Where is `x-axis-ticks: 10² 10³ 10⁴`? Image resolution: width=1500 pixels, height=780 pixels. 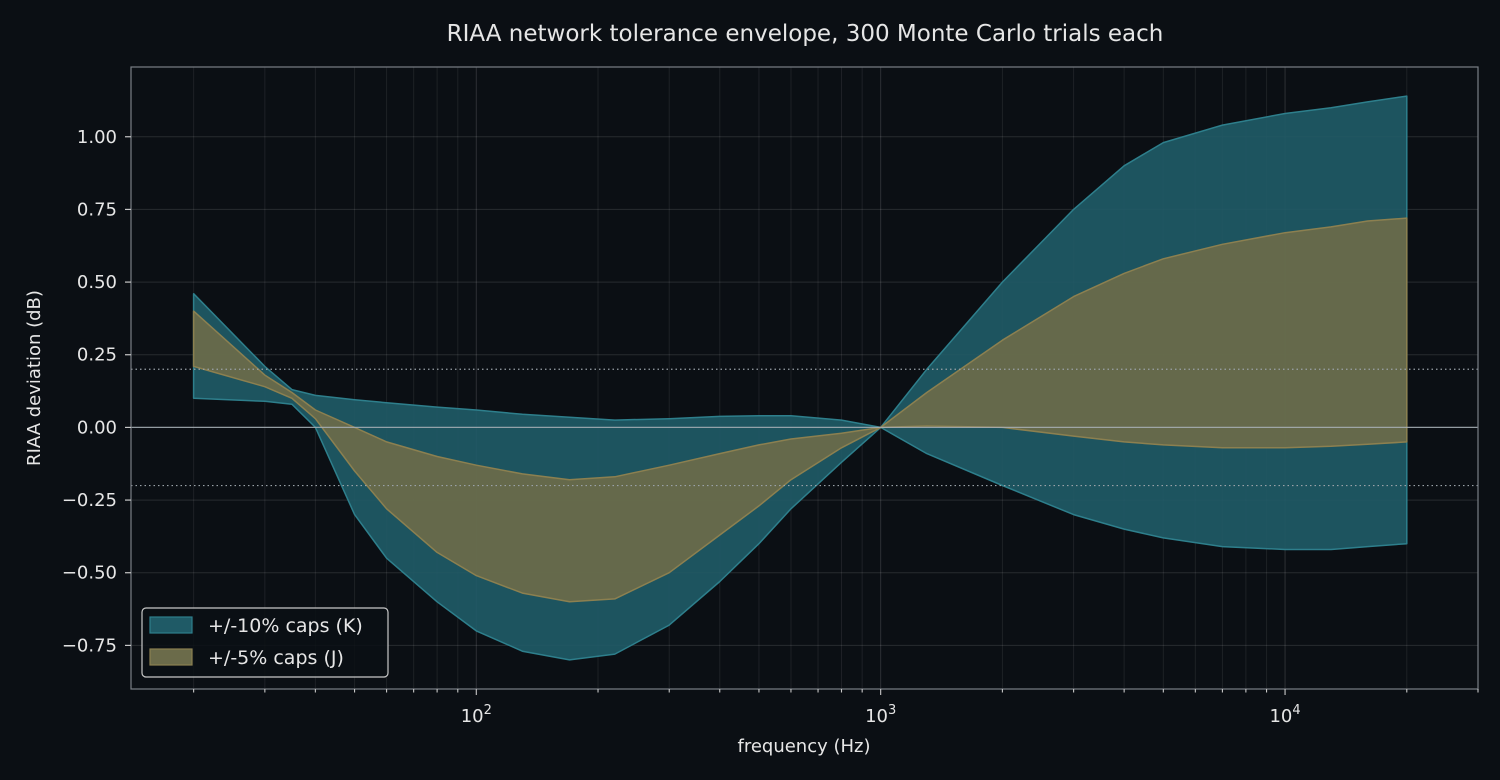
x-axis-ticks: 10² 10³ 10⁴ is located at coordinates (836, 708).